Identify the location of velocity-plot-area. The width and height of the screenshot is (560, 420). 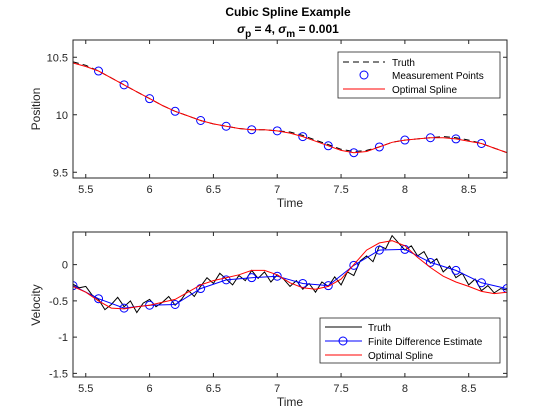
(290, 274).